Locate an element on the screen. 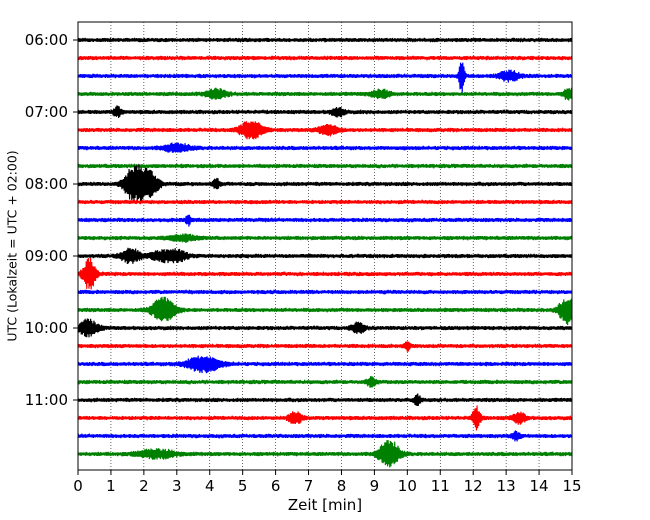  x-tick-label: 8 is located at coordinates (342, 486).